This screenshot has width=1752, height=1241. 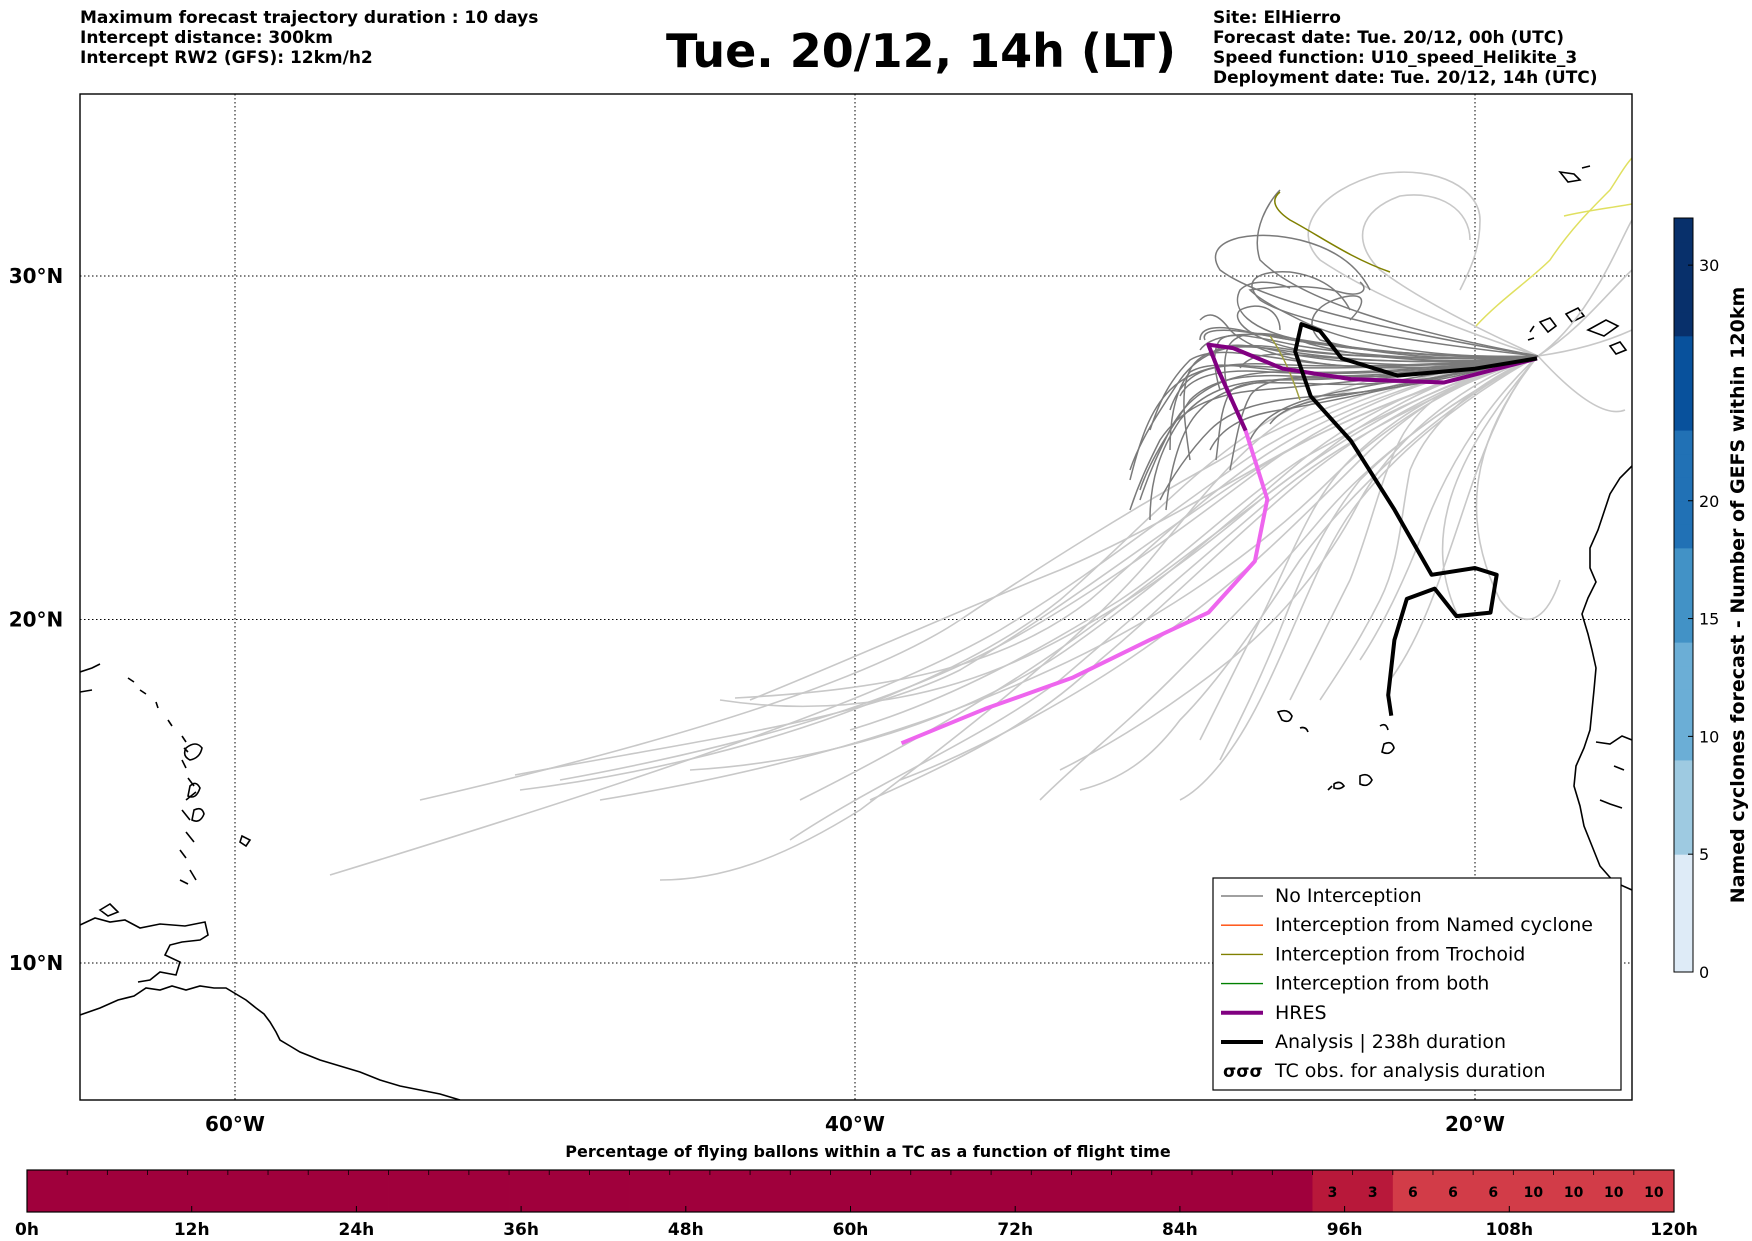 I want to click on colorbar-tick-label: 5, so click(x=1704, y=854).